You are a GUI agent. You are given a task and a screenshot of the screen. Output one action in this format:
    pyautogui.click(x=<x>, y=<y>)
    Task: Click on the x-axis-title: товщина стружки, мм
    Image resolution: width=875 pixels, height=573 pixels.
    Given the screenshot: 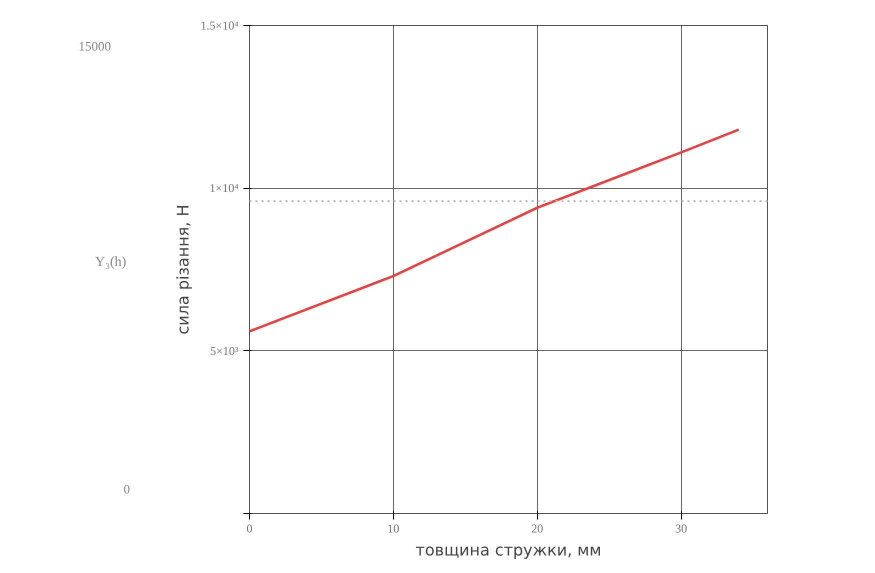 What is the action you would take?
    pyautogui.click(x=509, y=550)
    